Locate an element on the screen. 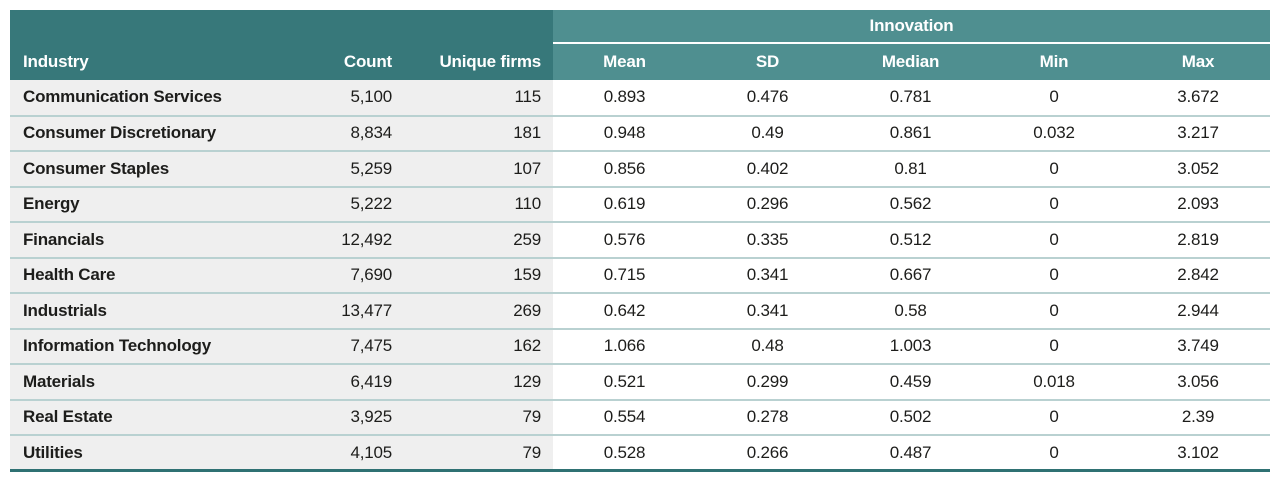 Image resolution: width=1280 pixels, height=484 pixels. cell-max: 3.056 is located at coordinates (1198, 382).